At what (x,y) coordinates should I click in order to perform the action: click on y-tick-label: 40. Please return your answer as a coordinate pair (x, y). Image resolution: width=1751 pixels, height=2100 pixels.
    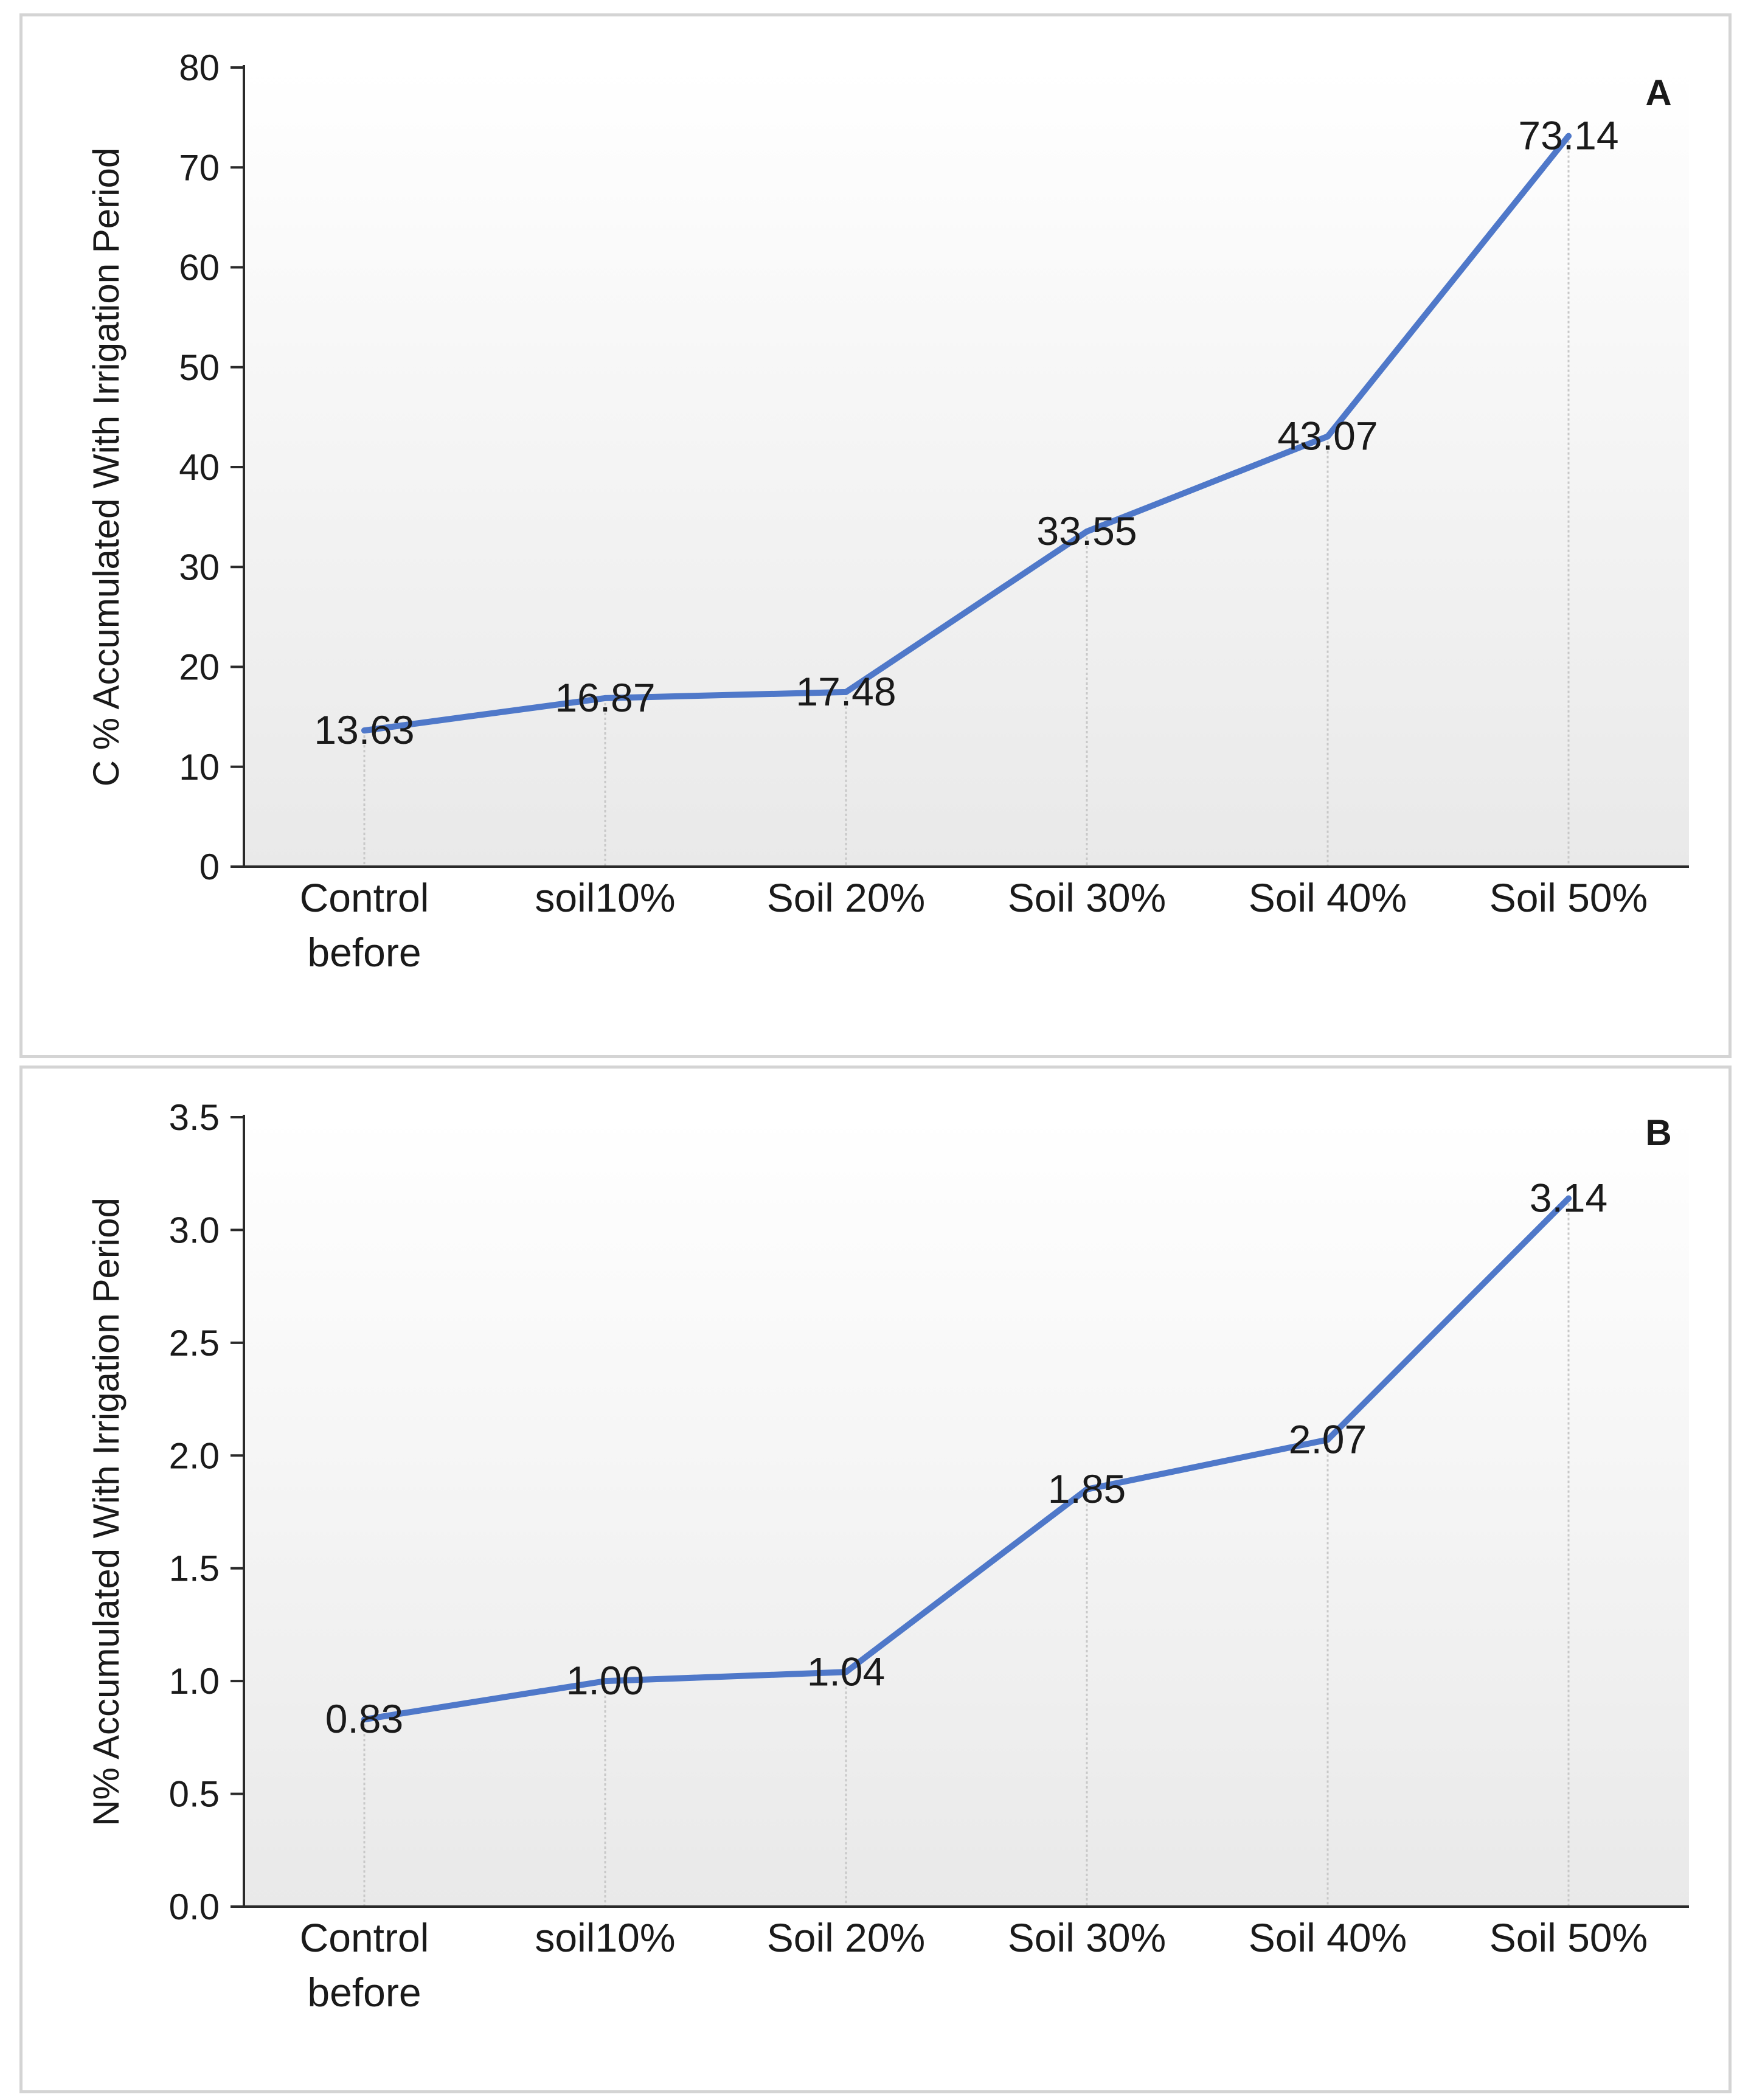
    Looking at the image, I should click on (199, 467).